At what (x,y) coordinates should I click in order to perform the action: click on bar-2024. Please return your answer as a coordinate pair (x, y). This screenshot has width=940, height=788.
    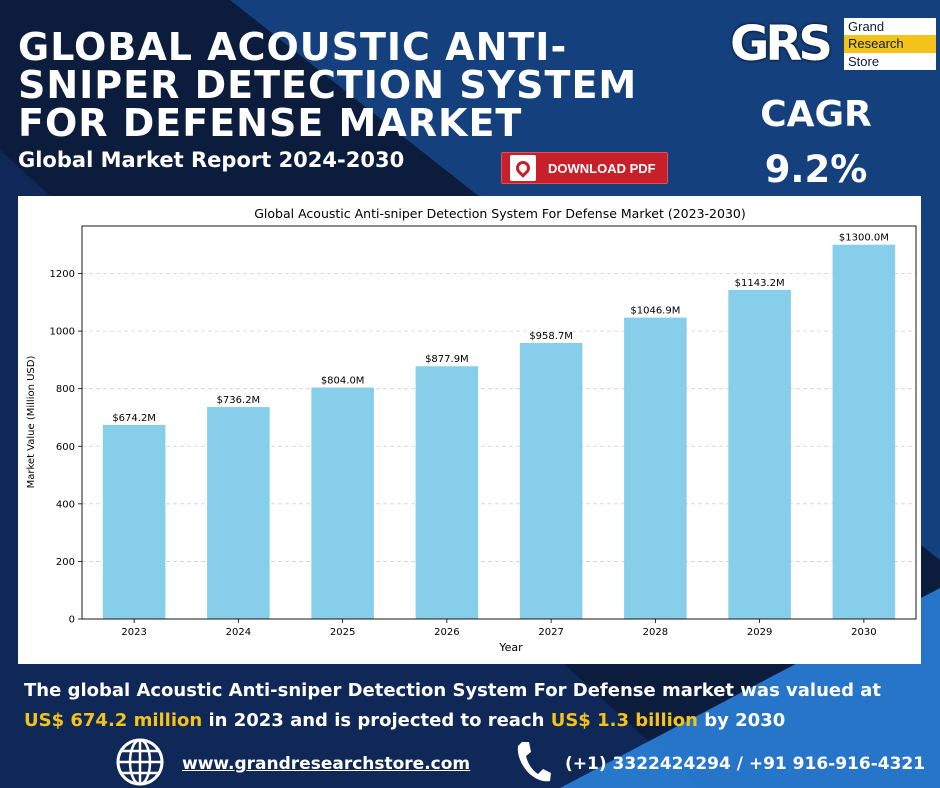
    Looking at the image, I should click on (238, 513).